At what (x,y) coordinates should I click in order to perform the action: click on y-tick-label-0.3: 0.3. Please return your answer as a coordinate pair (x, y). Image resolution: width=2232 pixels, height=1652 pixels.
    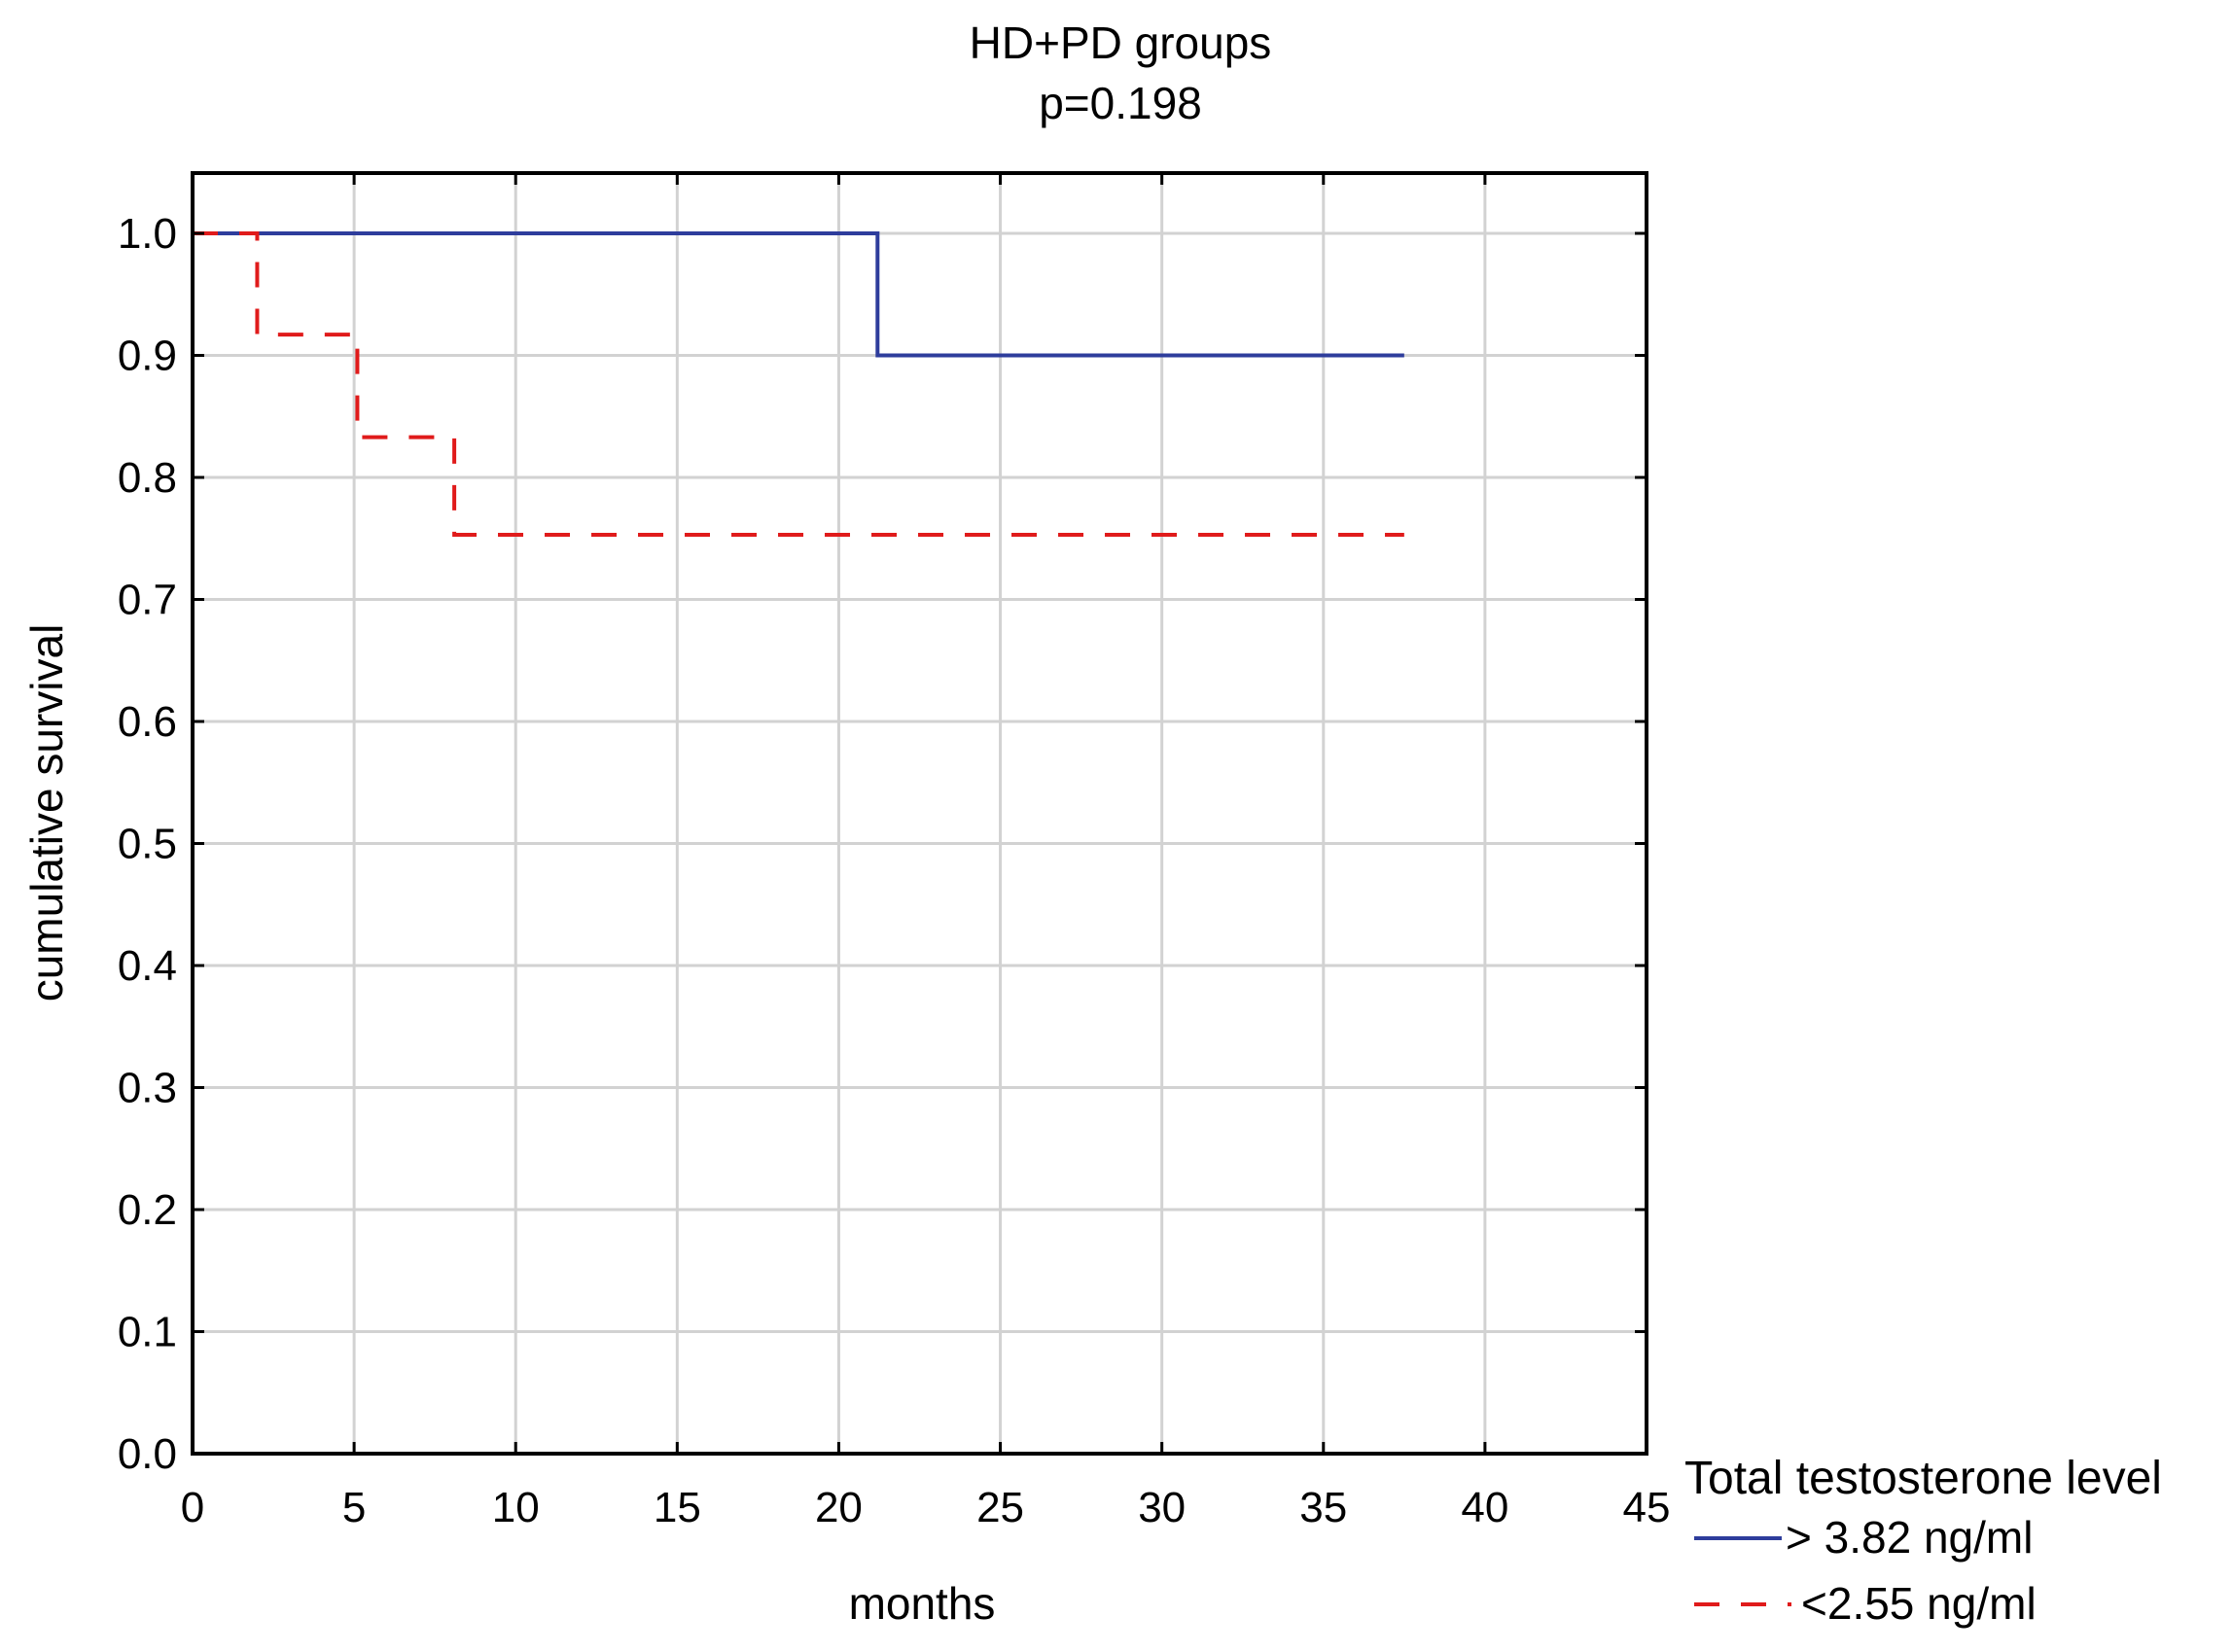
    Looking at the image, I should click on (148, 1088).